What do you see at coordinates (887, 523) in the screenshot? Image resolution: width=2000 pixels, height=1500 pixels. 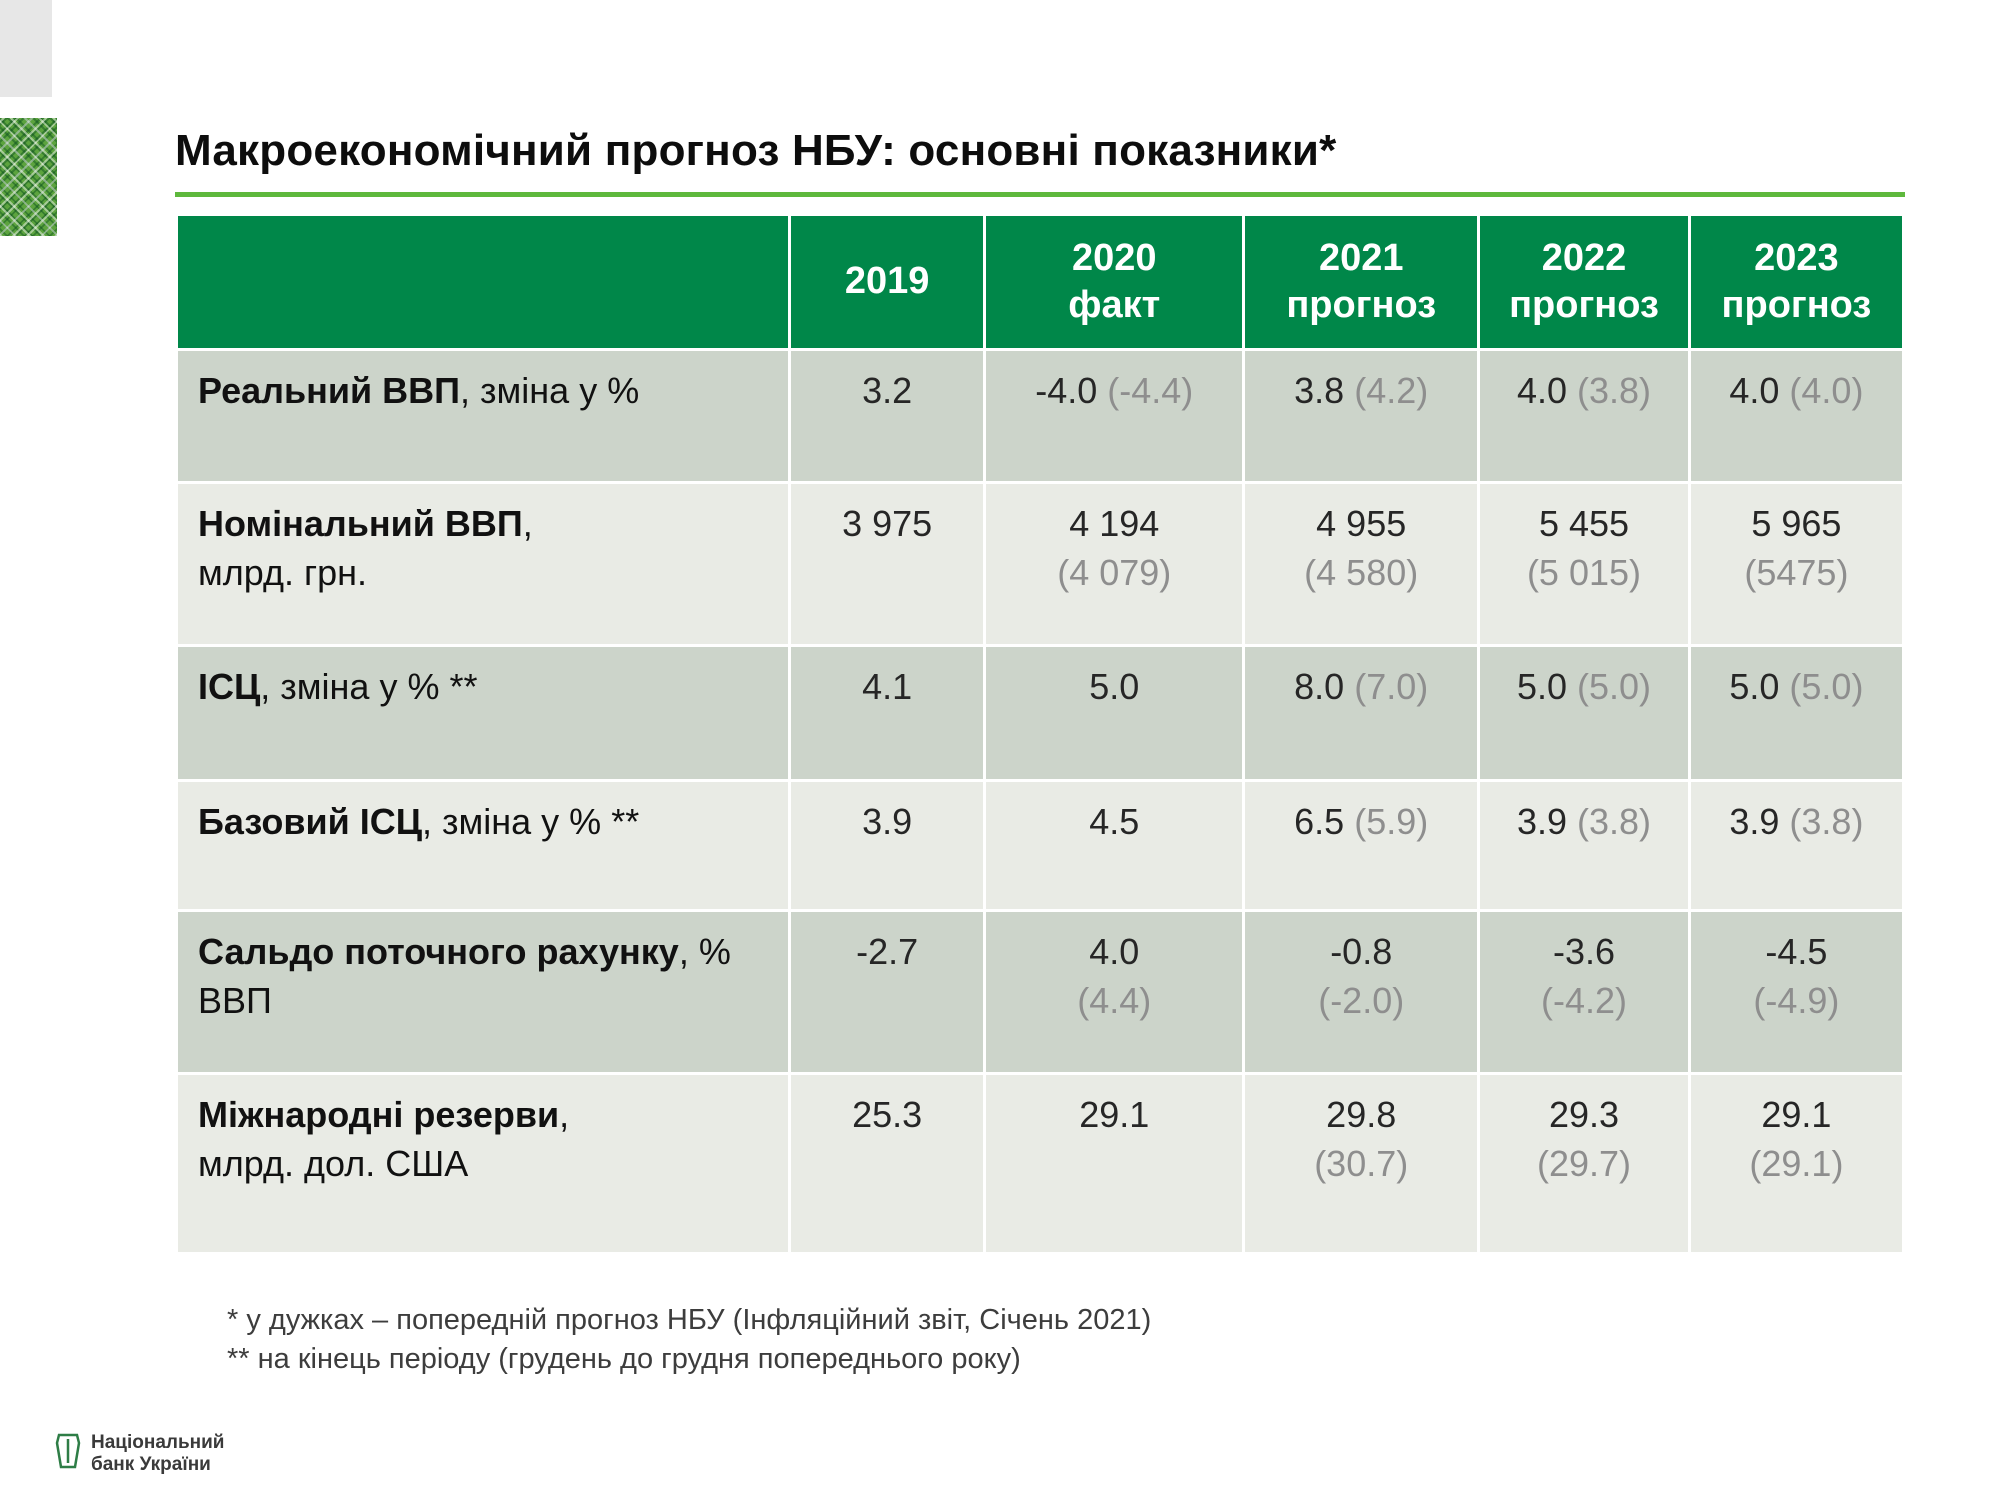 I see `value-main: 3 975` at bounding box center [887, 523].